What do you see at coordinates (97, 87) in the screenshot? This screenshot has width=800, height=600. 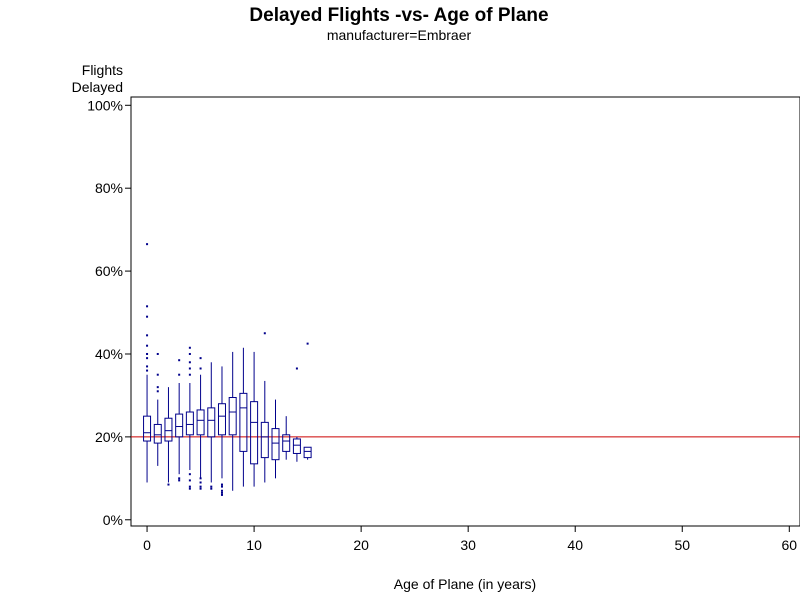 I see `y-axis-label-line2: Delayed` at bounding box center [97, 87].